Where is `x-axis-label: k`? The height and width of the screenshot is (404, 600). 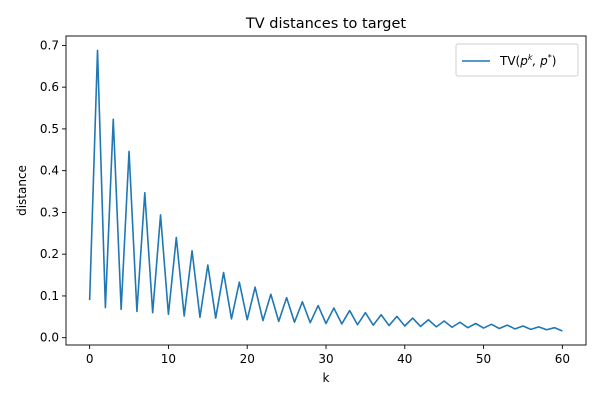
x-axis-label: k is located at coordinates (326, 378).